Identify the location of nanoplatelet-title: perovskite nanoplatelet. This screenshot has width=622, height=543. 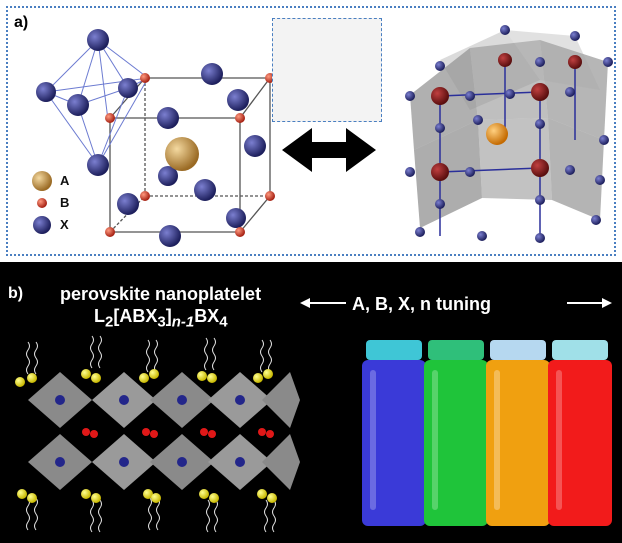
(161, 294).